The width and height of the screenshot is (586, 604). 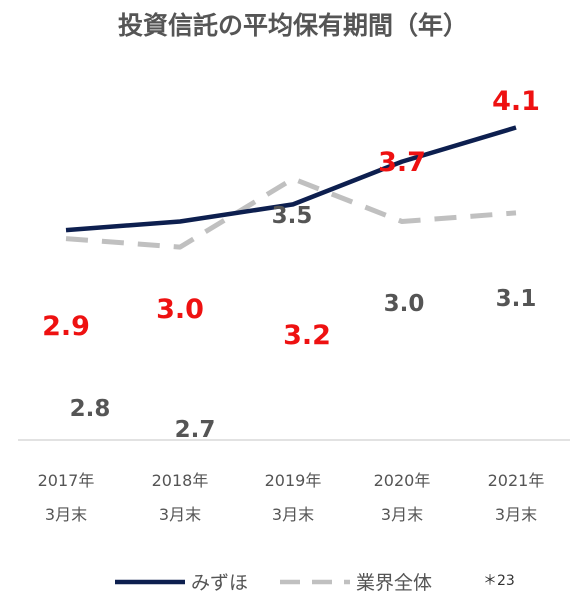 I want to click on legend-label-mizuho: みずほ, so click(x=219, y=583).